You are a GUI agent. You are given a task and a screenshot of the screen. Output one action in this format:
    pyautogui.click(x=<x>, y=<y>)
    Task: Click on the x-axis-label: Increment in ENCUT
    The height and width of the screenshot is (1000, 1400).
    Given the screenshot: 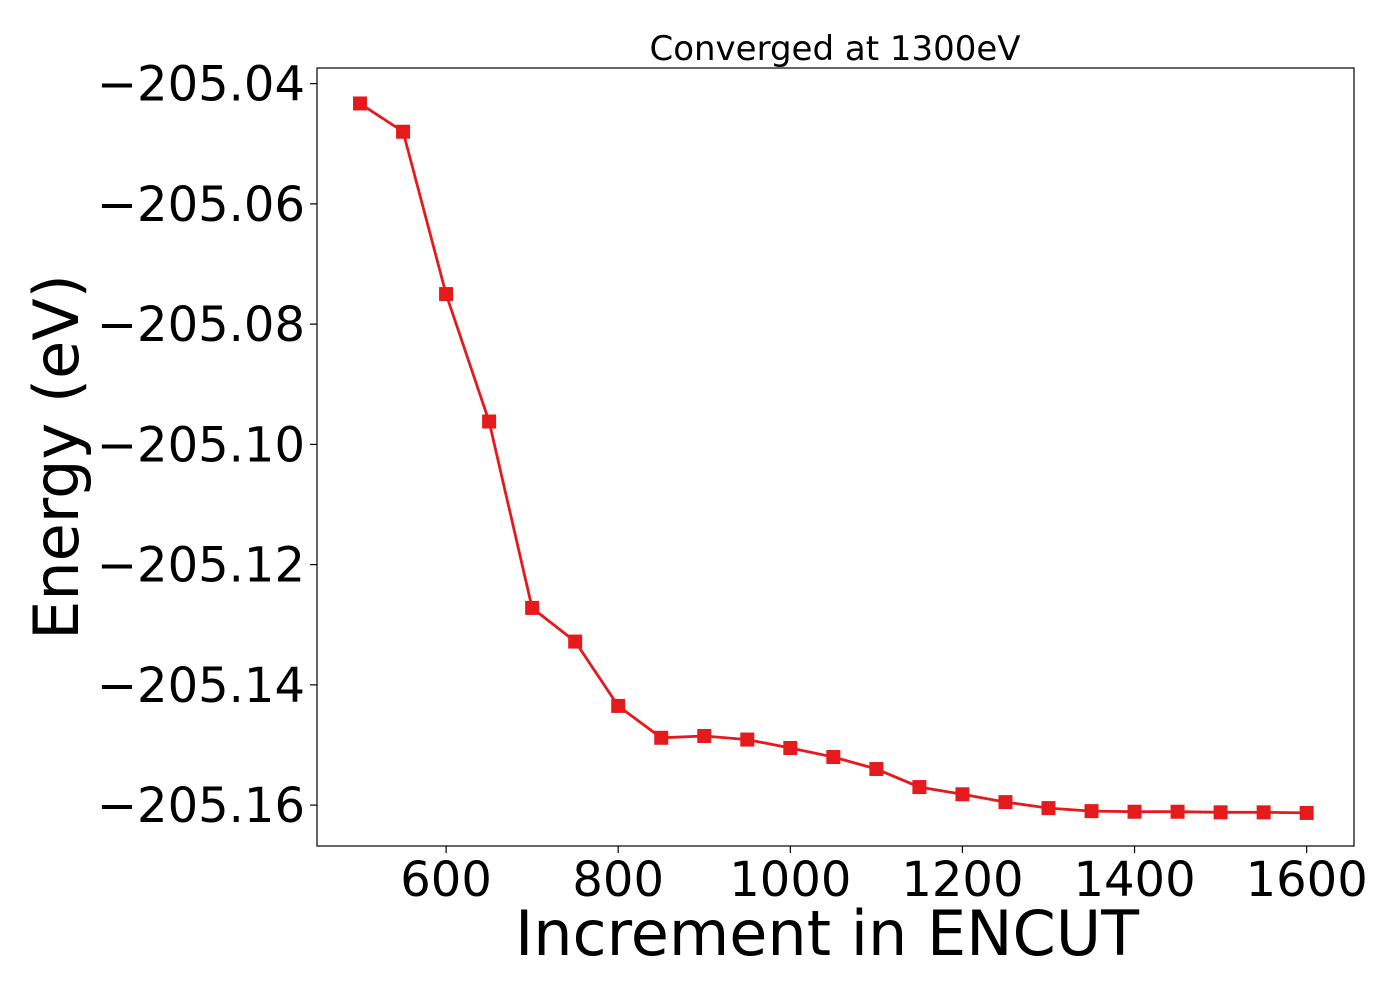 What is the action you would take?
    pyautogui.click(x=827, y=933)
    